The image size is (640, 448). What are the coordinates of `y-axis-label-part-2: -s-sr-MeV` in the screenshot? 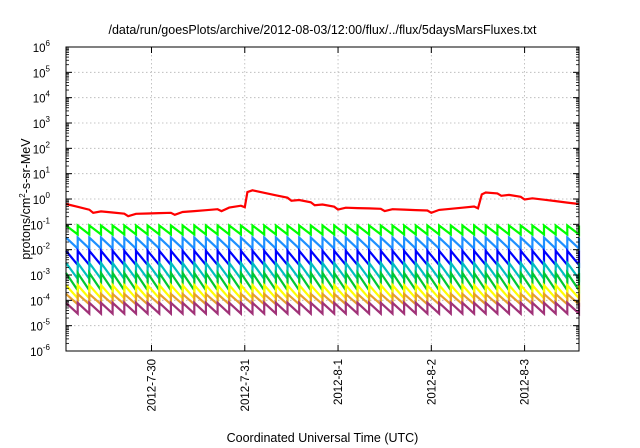 It's located at (26, 166).